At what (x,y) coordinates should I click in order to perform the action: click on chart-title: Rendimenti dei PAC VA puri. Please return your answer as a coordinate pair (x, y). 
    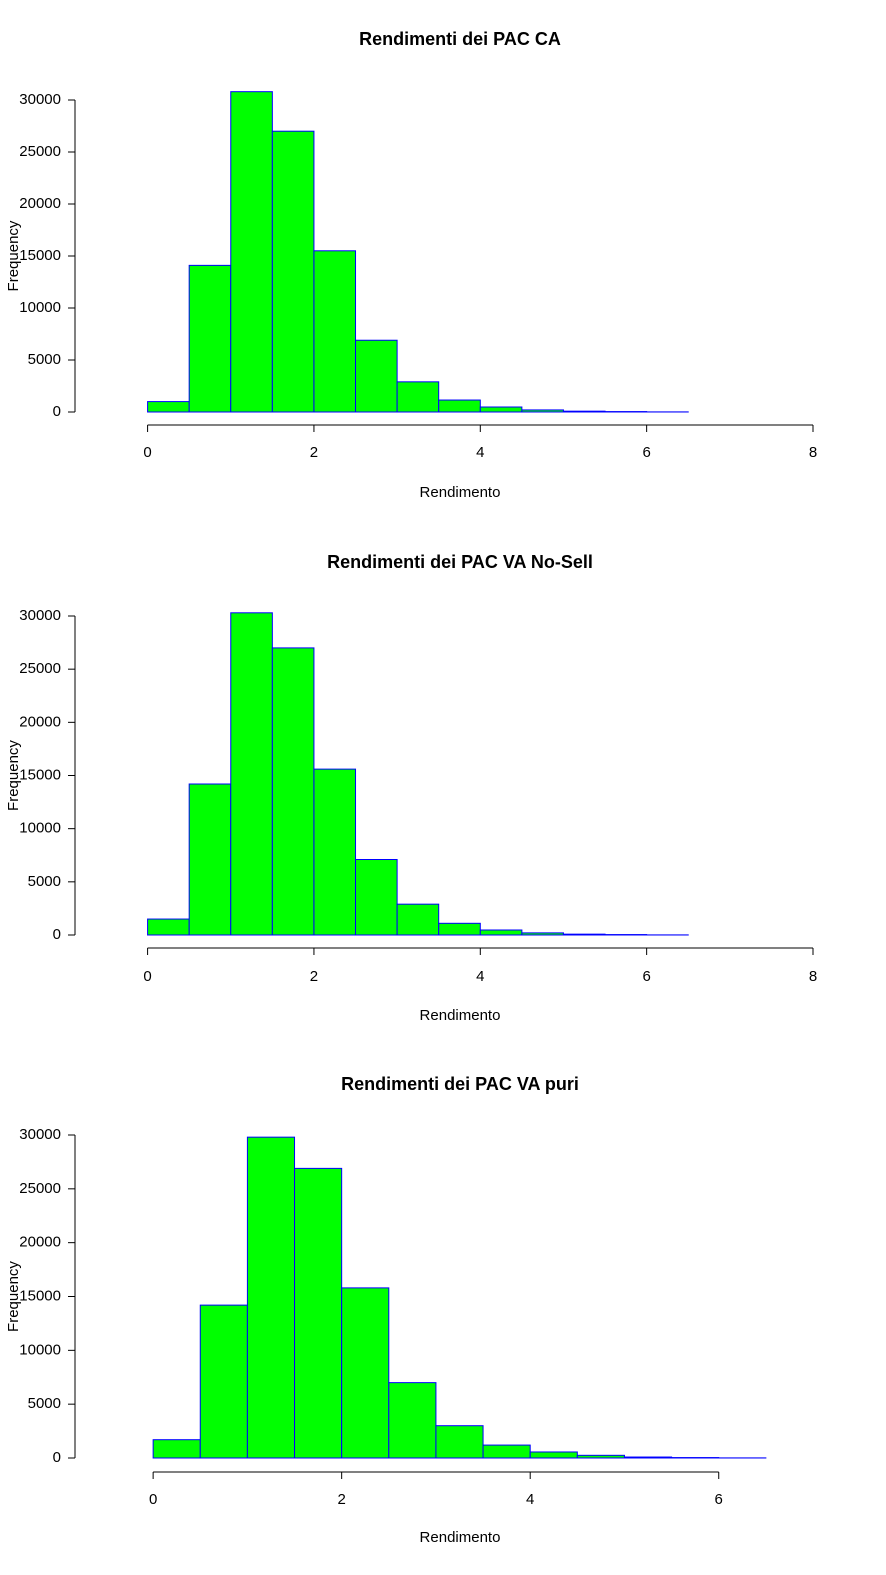
    Looking at the image, I should click on (460, 1084).